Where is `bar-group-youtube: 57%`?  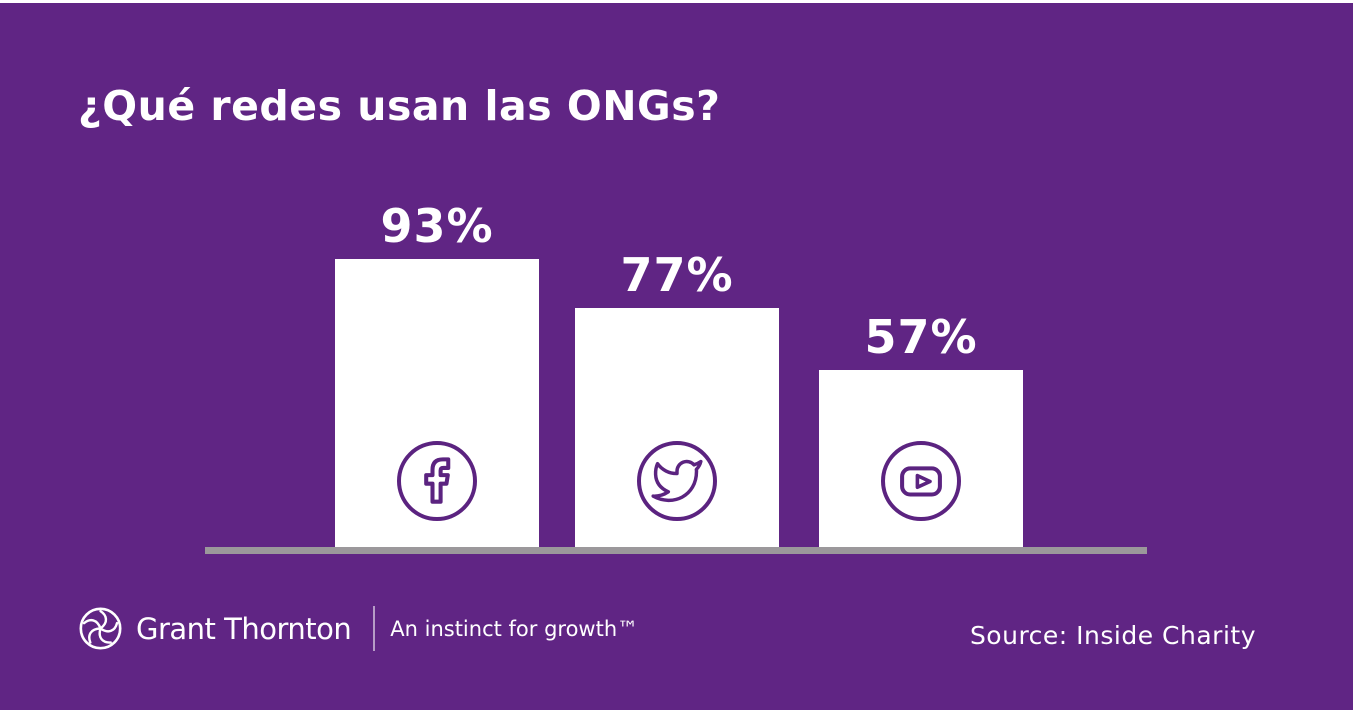 bar-group-youtube: 57% is located at coordinates (921, 428).